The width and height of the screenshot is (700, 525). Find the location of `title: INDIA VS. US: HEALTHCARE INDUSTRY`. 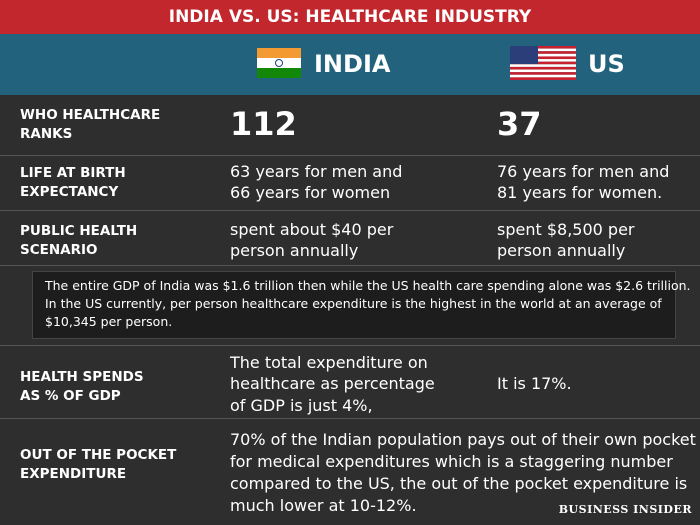

title: INDIA VS. US: HEALTHCARE INDUSTRY is located at coordinates (350, 17).